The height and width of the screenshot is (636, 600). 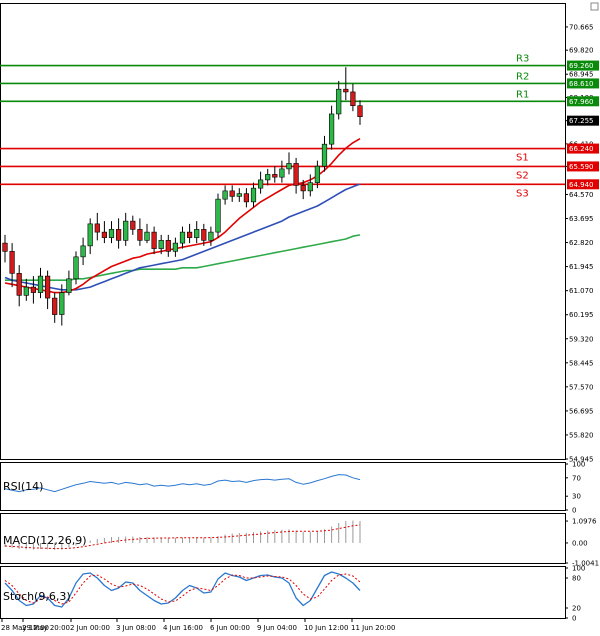 I want to click on level-badge-text: 64.940, so click(x=581, y=185).